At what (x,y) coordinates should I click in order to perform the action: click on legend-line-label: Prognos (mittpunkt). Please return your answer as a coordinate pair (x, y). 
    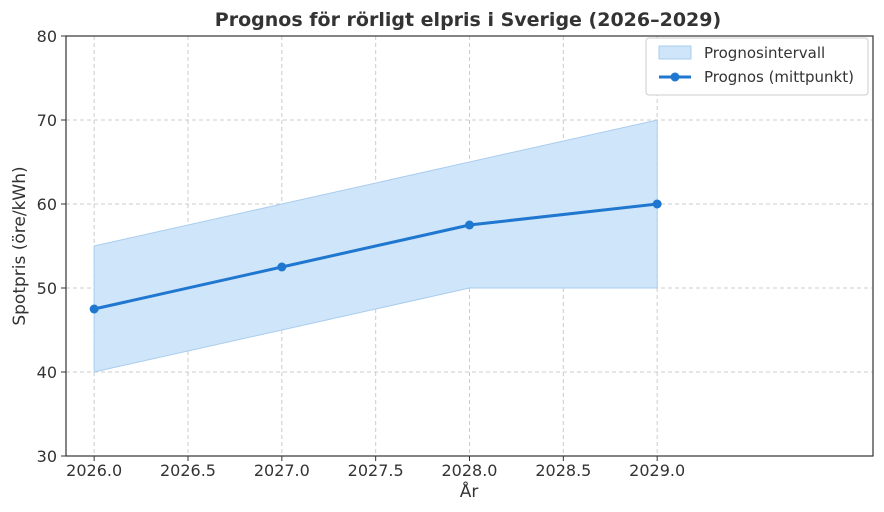
    Looking at the image, I should click on (779, 77).